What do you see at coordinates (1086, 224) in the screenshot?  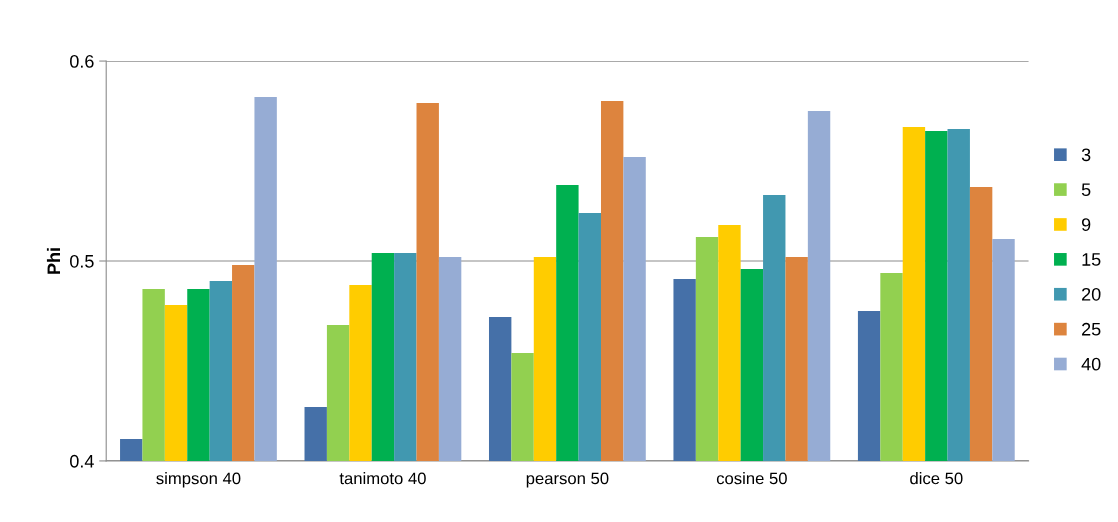 I see `legend-label: 9` at bounding box center [1086, 224].